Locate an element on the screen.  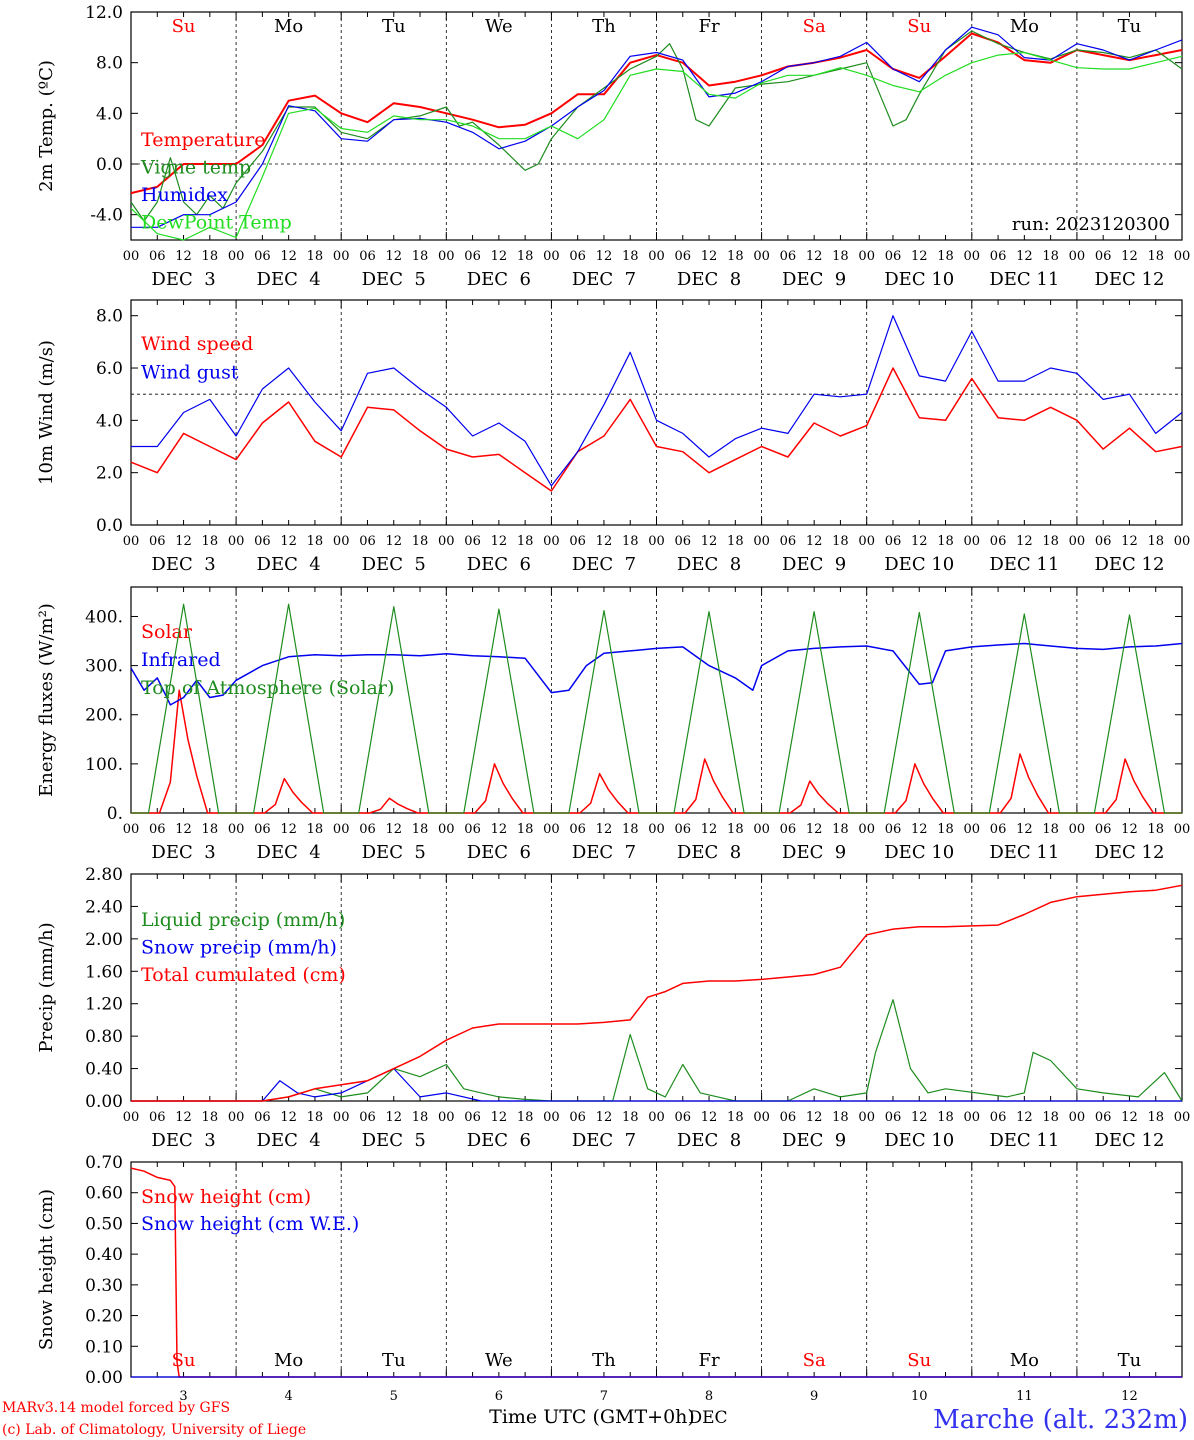
legend-humidex: Humidex is located at coordinates (184, 195).